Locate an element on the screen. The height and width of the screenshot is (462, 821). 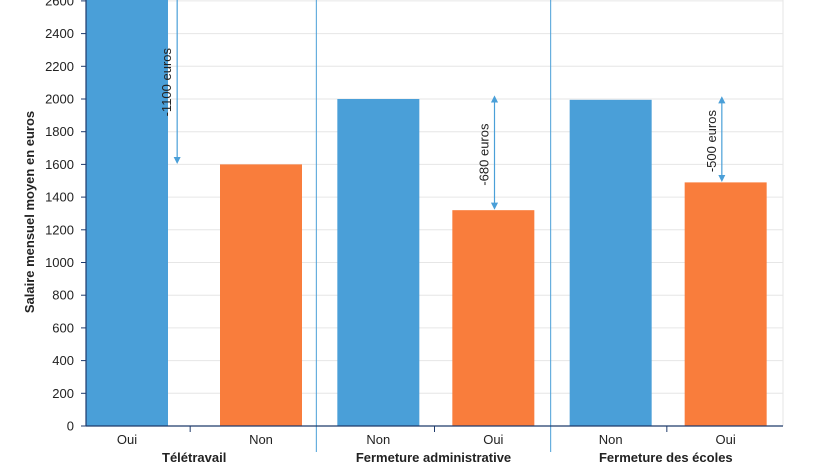
y-tick-label: 1600 is located at coordinates (59, 164).